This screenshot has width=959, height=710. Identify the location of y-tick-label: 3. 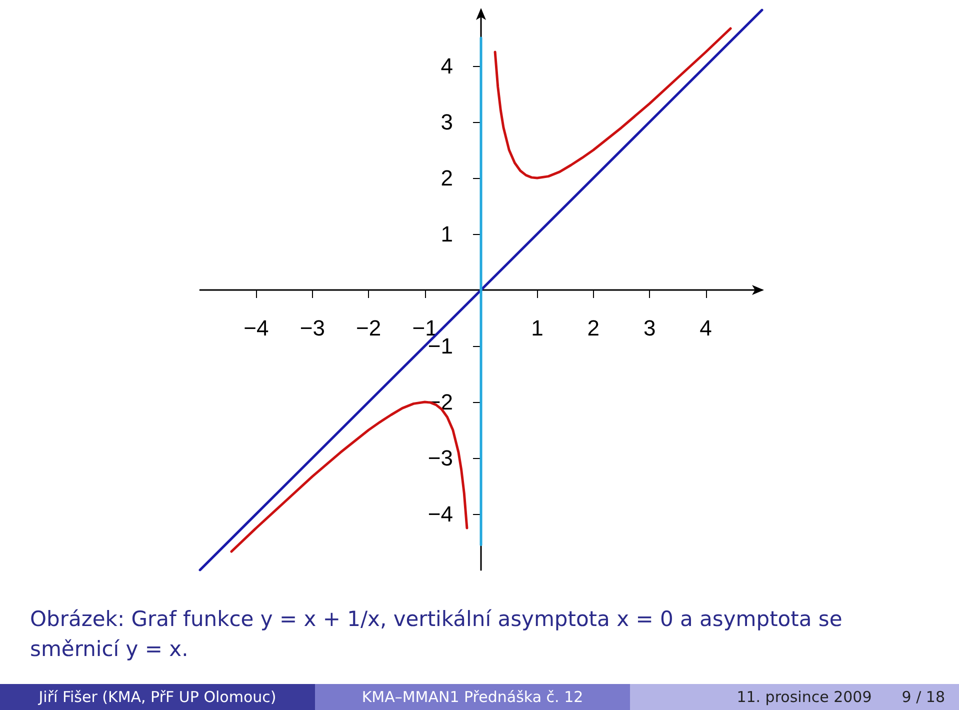
(446, 122).